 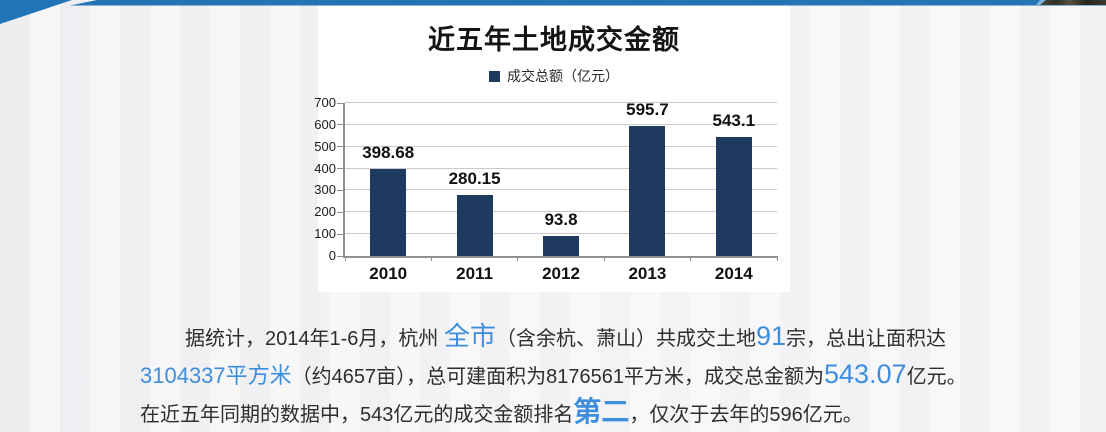 What do you see at coordinates (1041, 2) in the screenshot?
I see `photo-strip-accent` at bounding box center [1041, 2].